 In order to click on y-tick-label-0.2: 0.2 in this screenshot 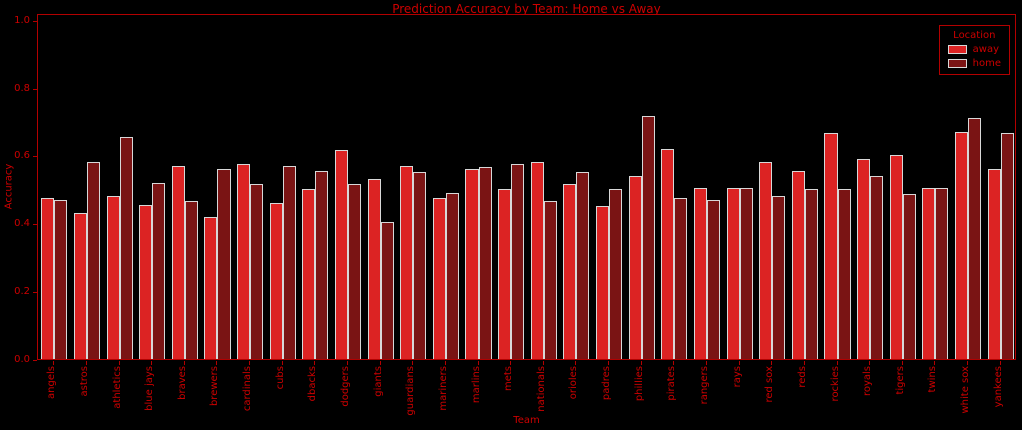, I will do `click(22, 292)`.